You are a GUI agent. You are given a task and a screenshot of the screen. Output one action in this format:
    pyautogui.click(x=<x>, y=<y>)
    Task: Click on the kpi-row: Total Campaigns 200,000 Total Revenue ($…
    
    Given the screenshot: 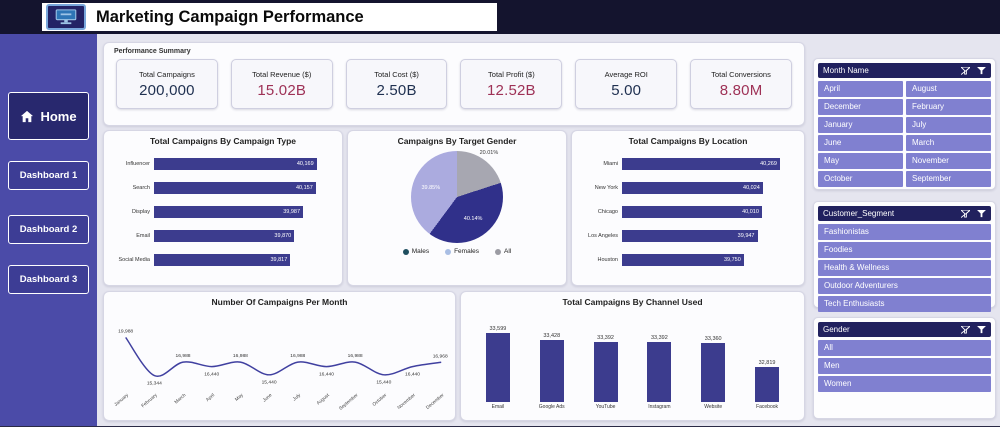 What is the action you would take?
    pyautogui.click(x=454, y=84)
    